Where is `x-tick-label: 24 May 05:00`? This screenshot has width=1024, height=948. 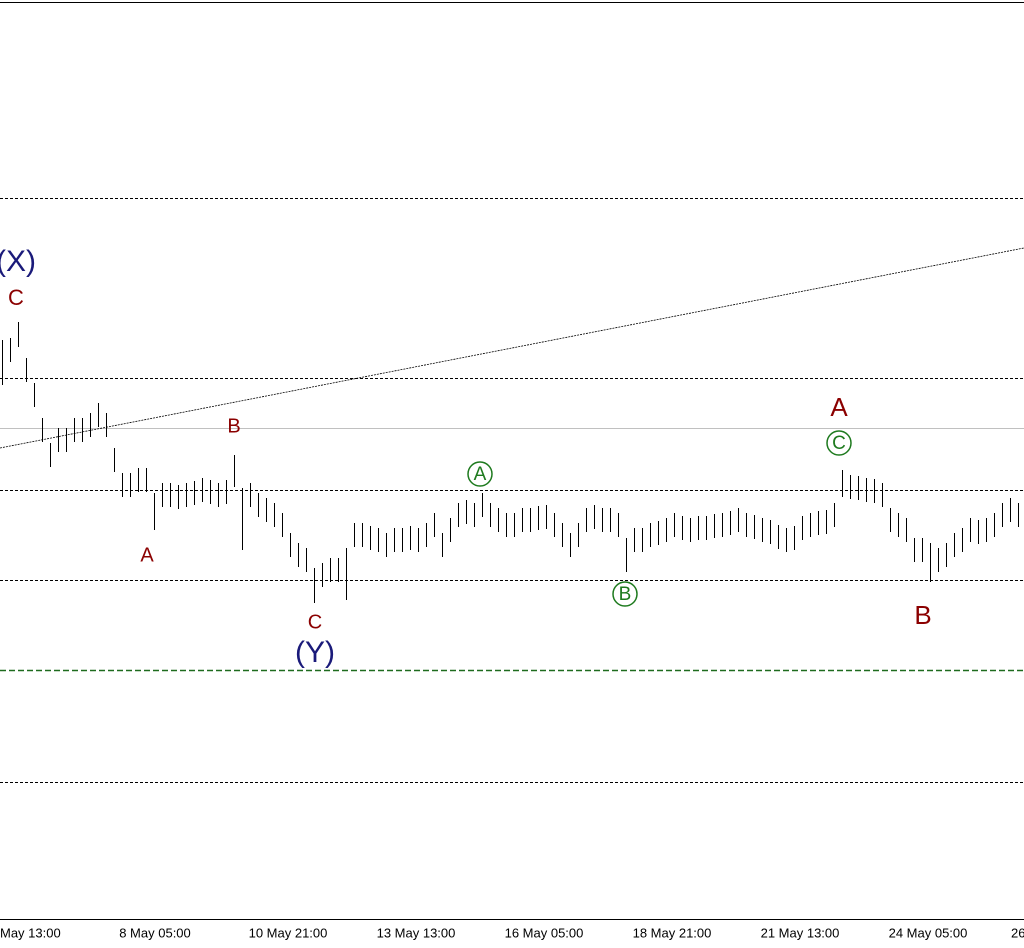
x-tick-label: 24 May 05:00 is located at coordinates (928, 932).